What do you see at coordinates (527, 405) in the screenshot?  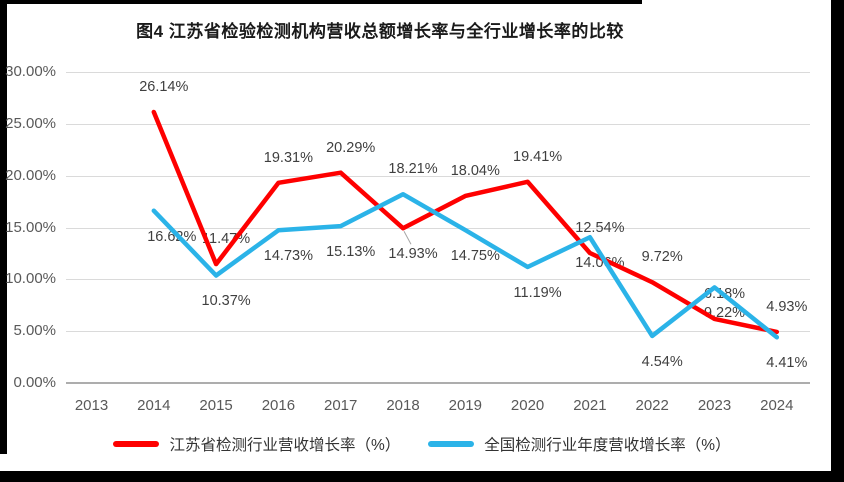 I see `x-tick-label-2020: 2020` at bounding box center [527, 405].